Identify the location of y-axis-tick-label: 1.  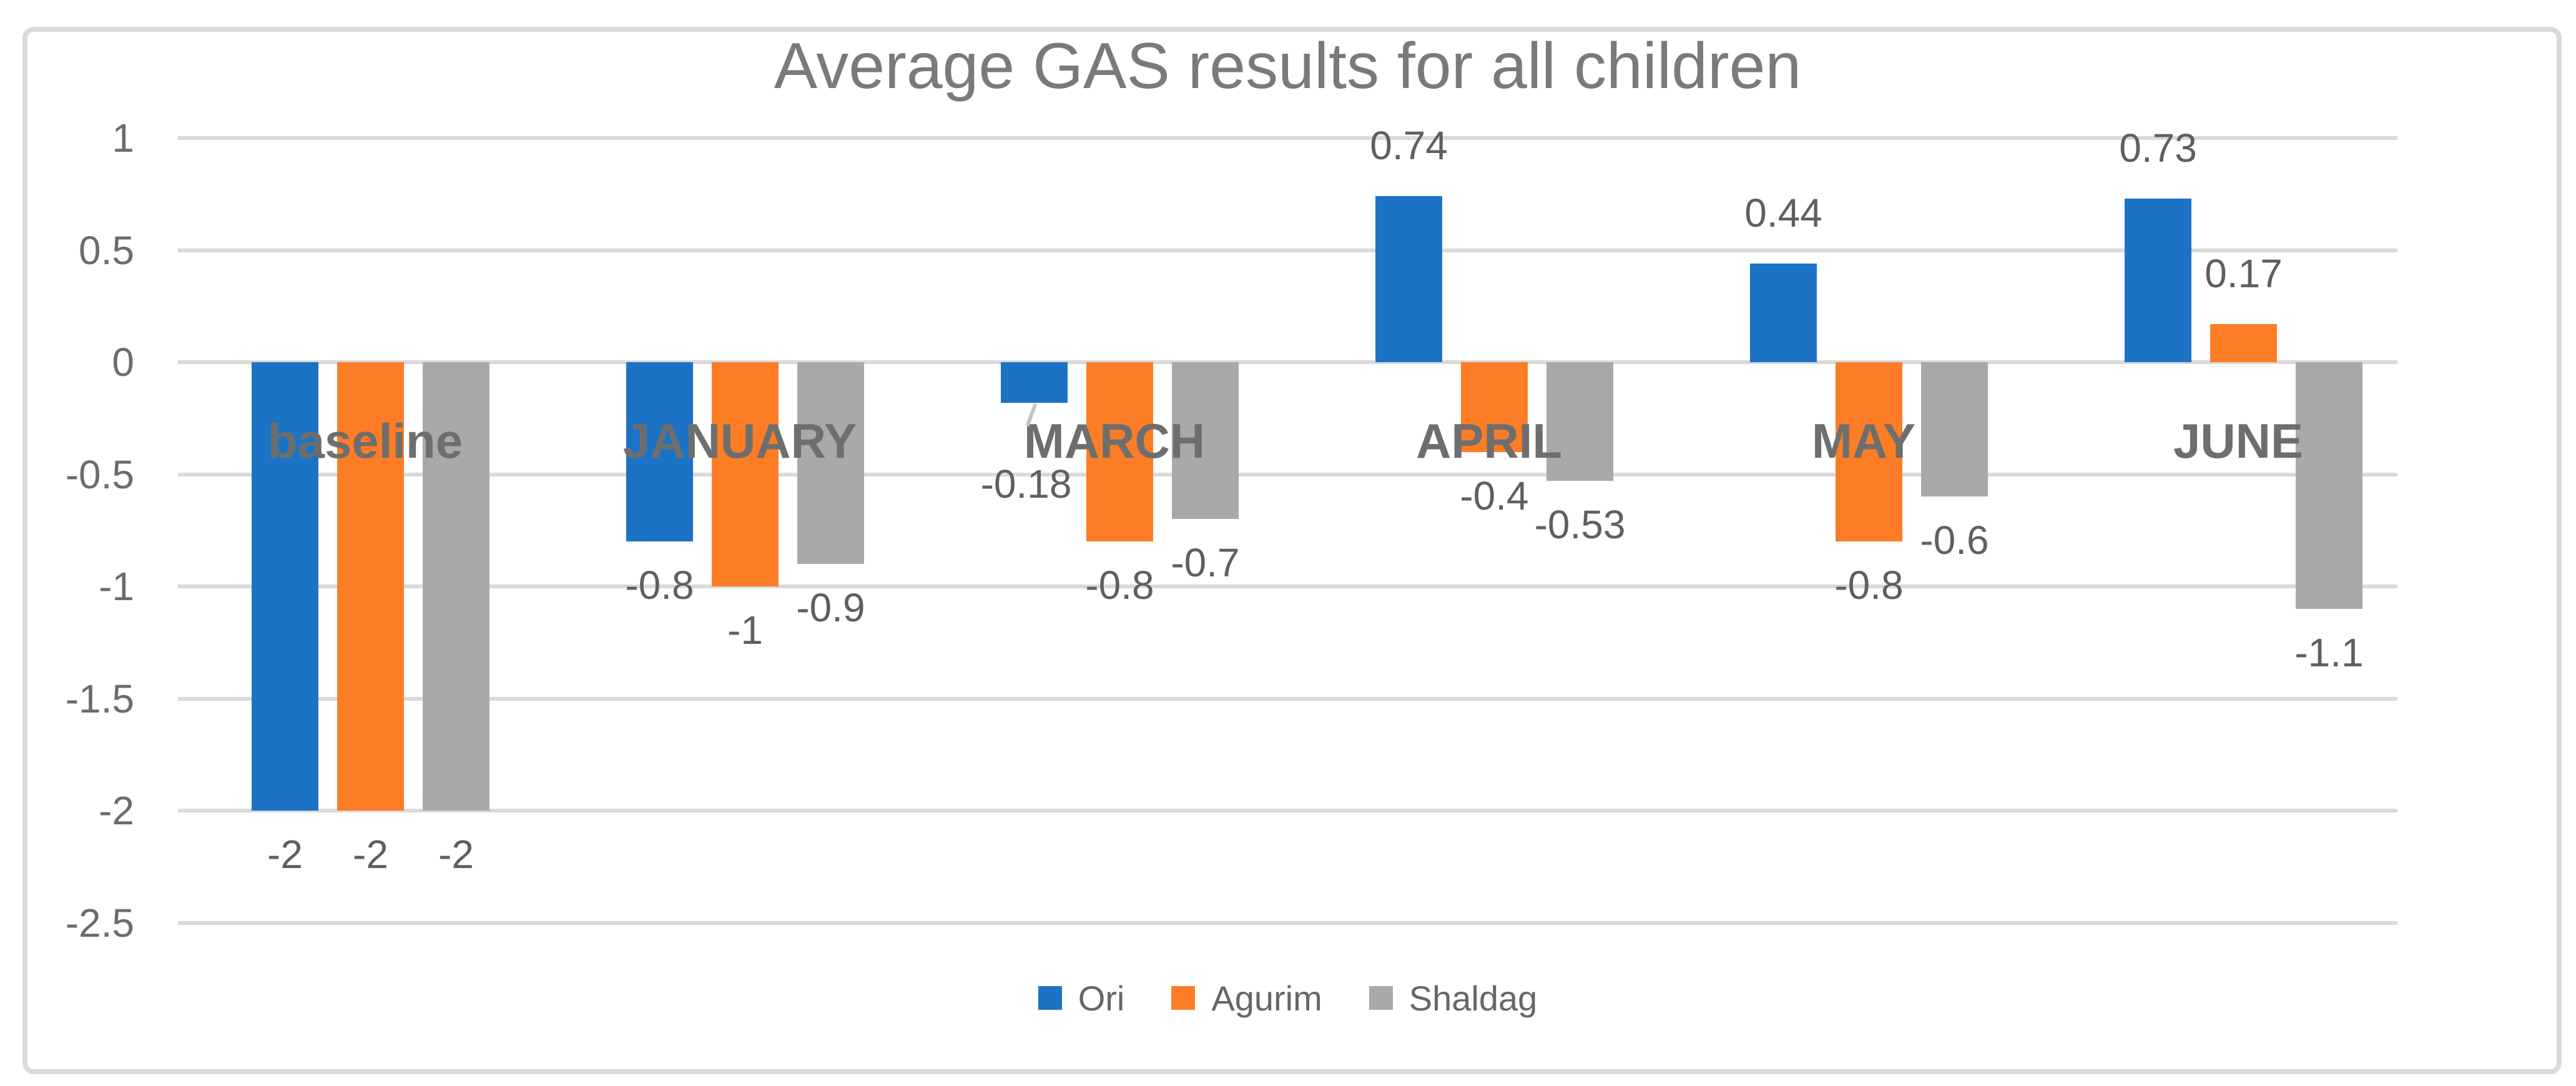
(123, 138).